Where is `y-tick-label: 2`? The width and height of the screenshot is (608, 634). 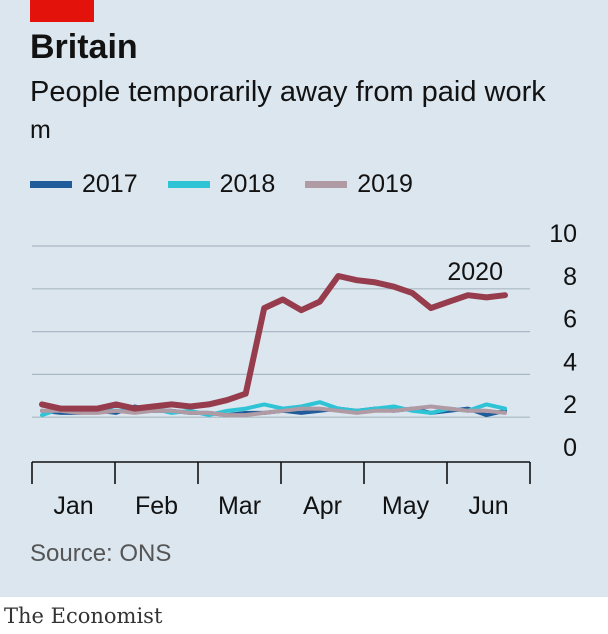 y-tick-label: 2 is located at coordinates (570, 405).